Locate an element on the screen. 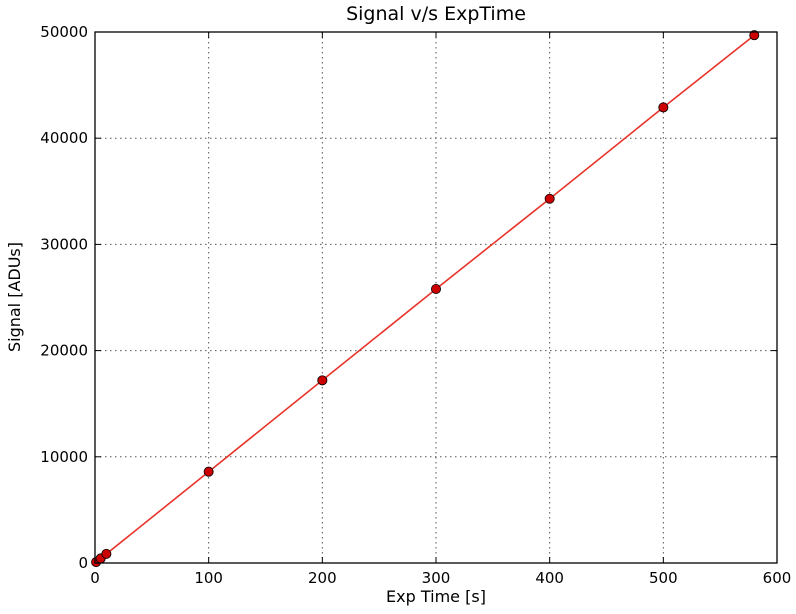 This screenshot has height=614, width=796. chart-title: Signal v/s ExpTime is located at coordinates (436, 14).